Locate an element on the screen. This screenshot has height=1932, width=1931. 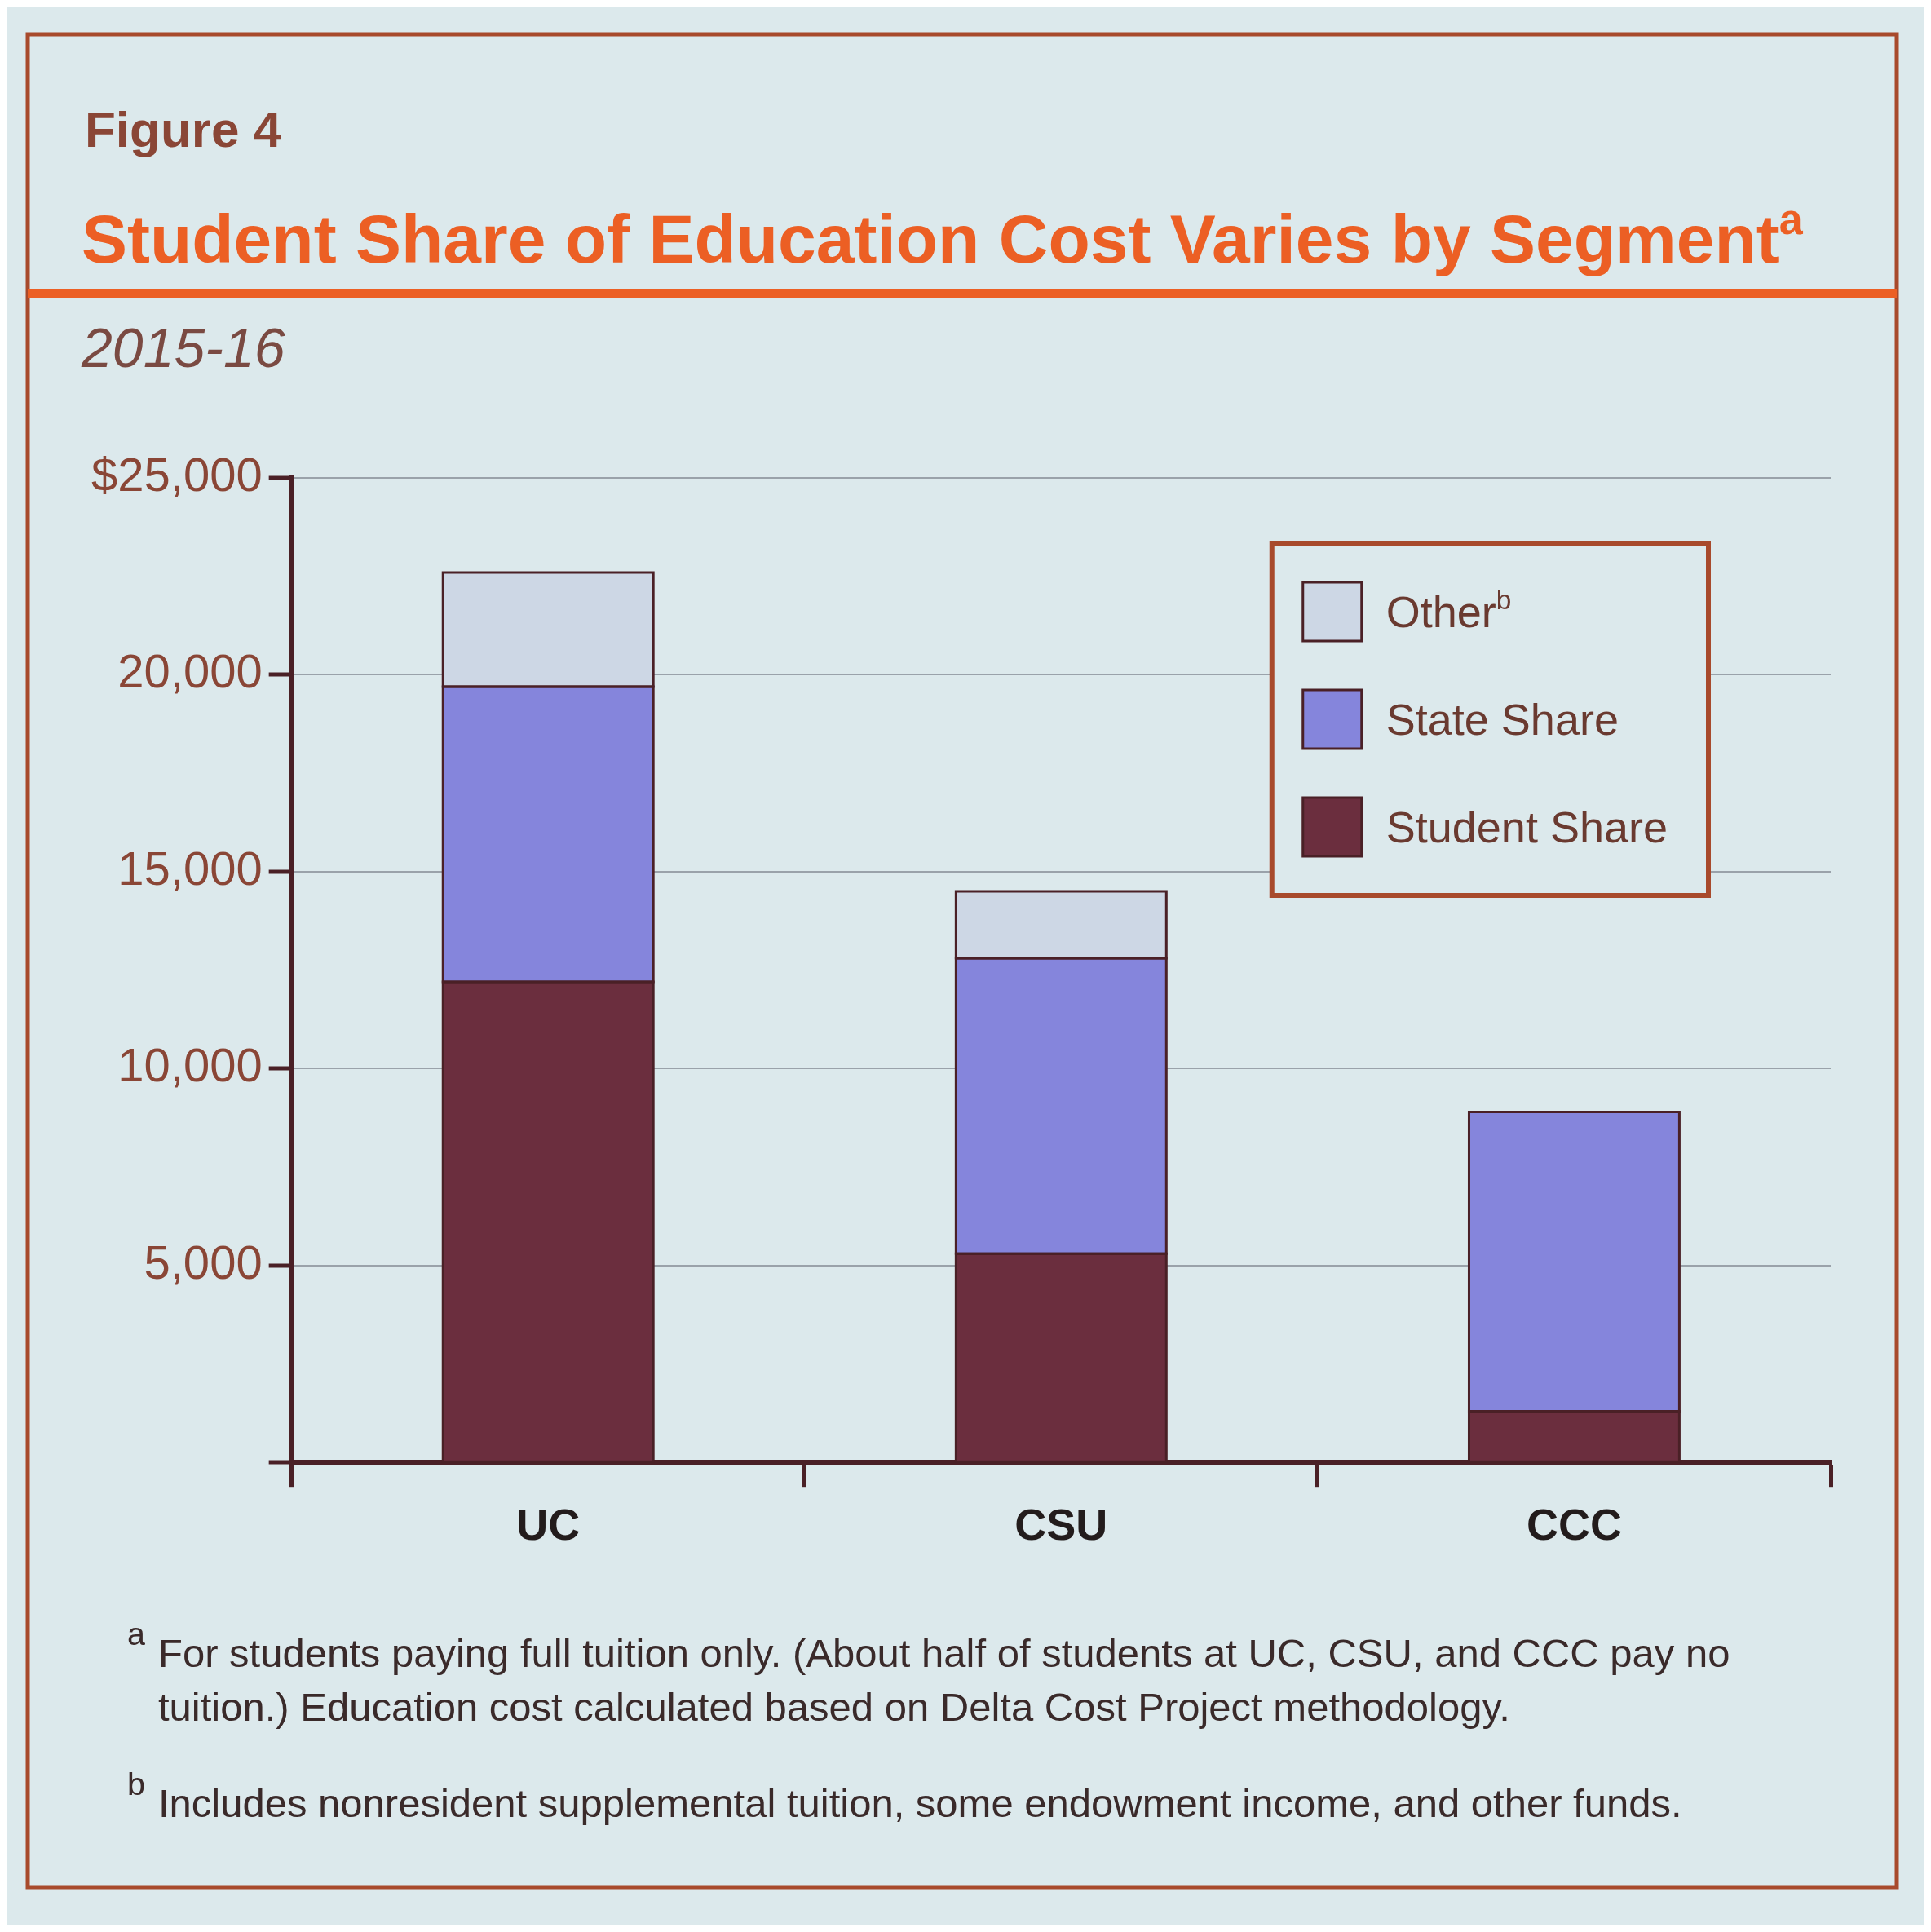
y-tick-label: 5,000 is located at coordinates (203, 1262).